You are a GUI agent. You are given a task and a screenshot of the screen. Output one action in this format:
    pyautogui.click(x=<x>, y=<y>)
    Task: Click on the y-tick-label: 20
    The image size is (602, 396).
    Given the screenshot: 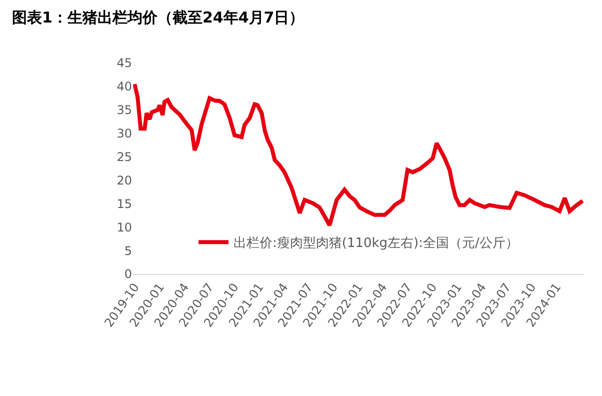 What is the action you would take?
    pyautogui.click(x=124, y=180)
    